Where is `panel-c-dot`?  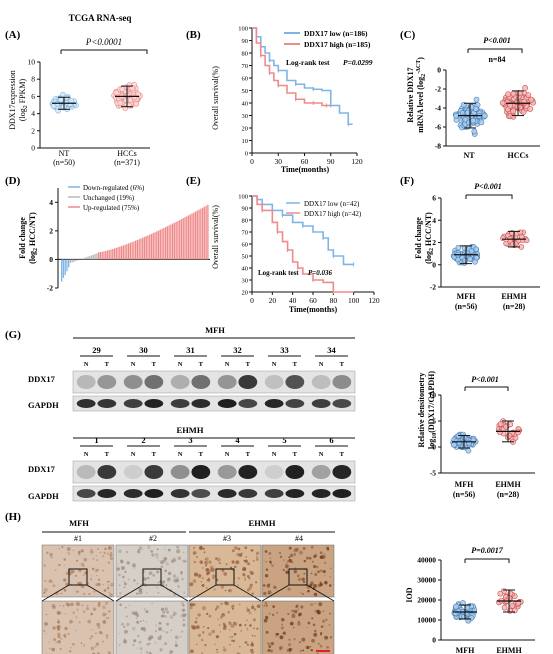 panel-c-dot is located at coordinates (484, 115).